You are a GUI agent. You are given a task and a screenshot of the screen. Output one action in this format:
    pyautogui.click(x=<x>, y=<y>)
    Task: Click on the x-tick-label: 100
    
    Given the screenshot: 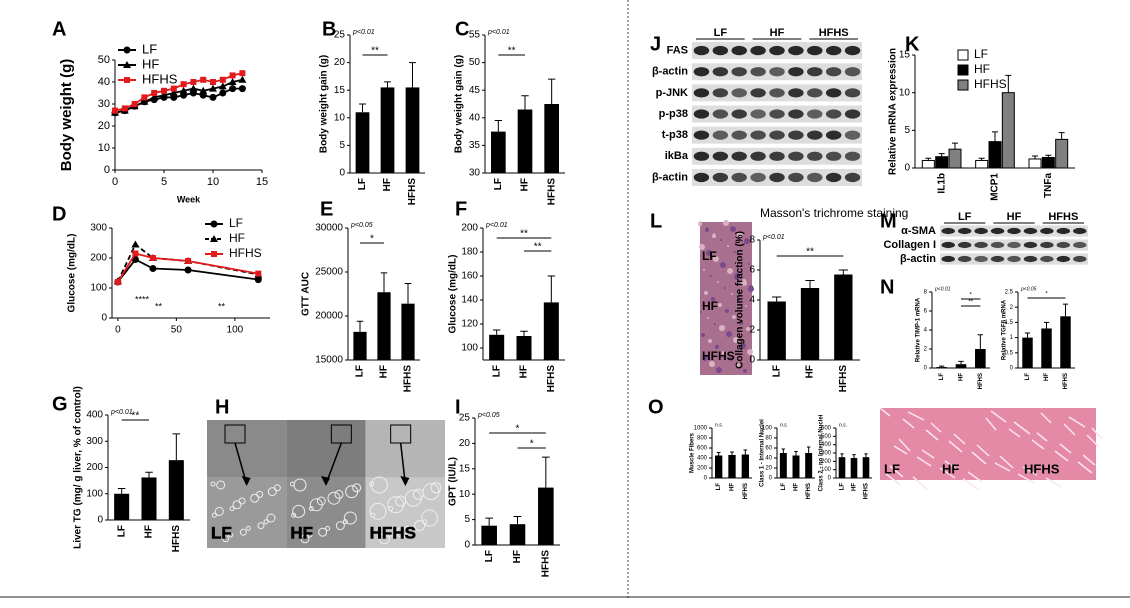 What is the action you would take?
    pyautogui.click(x=235, y=330)
    